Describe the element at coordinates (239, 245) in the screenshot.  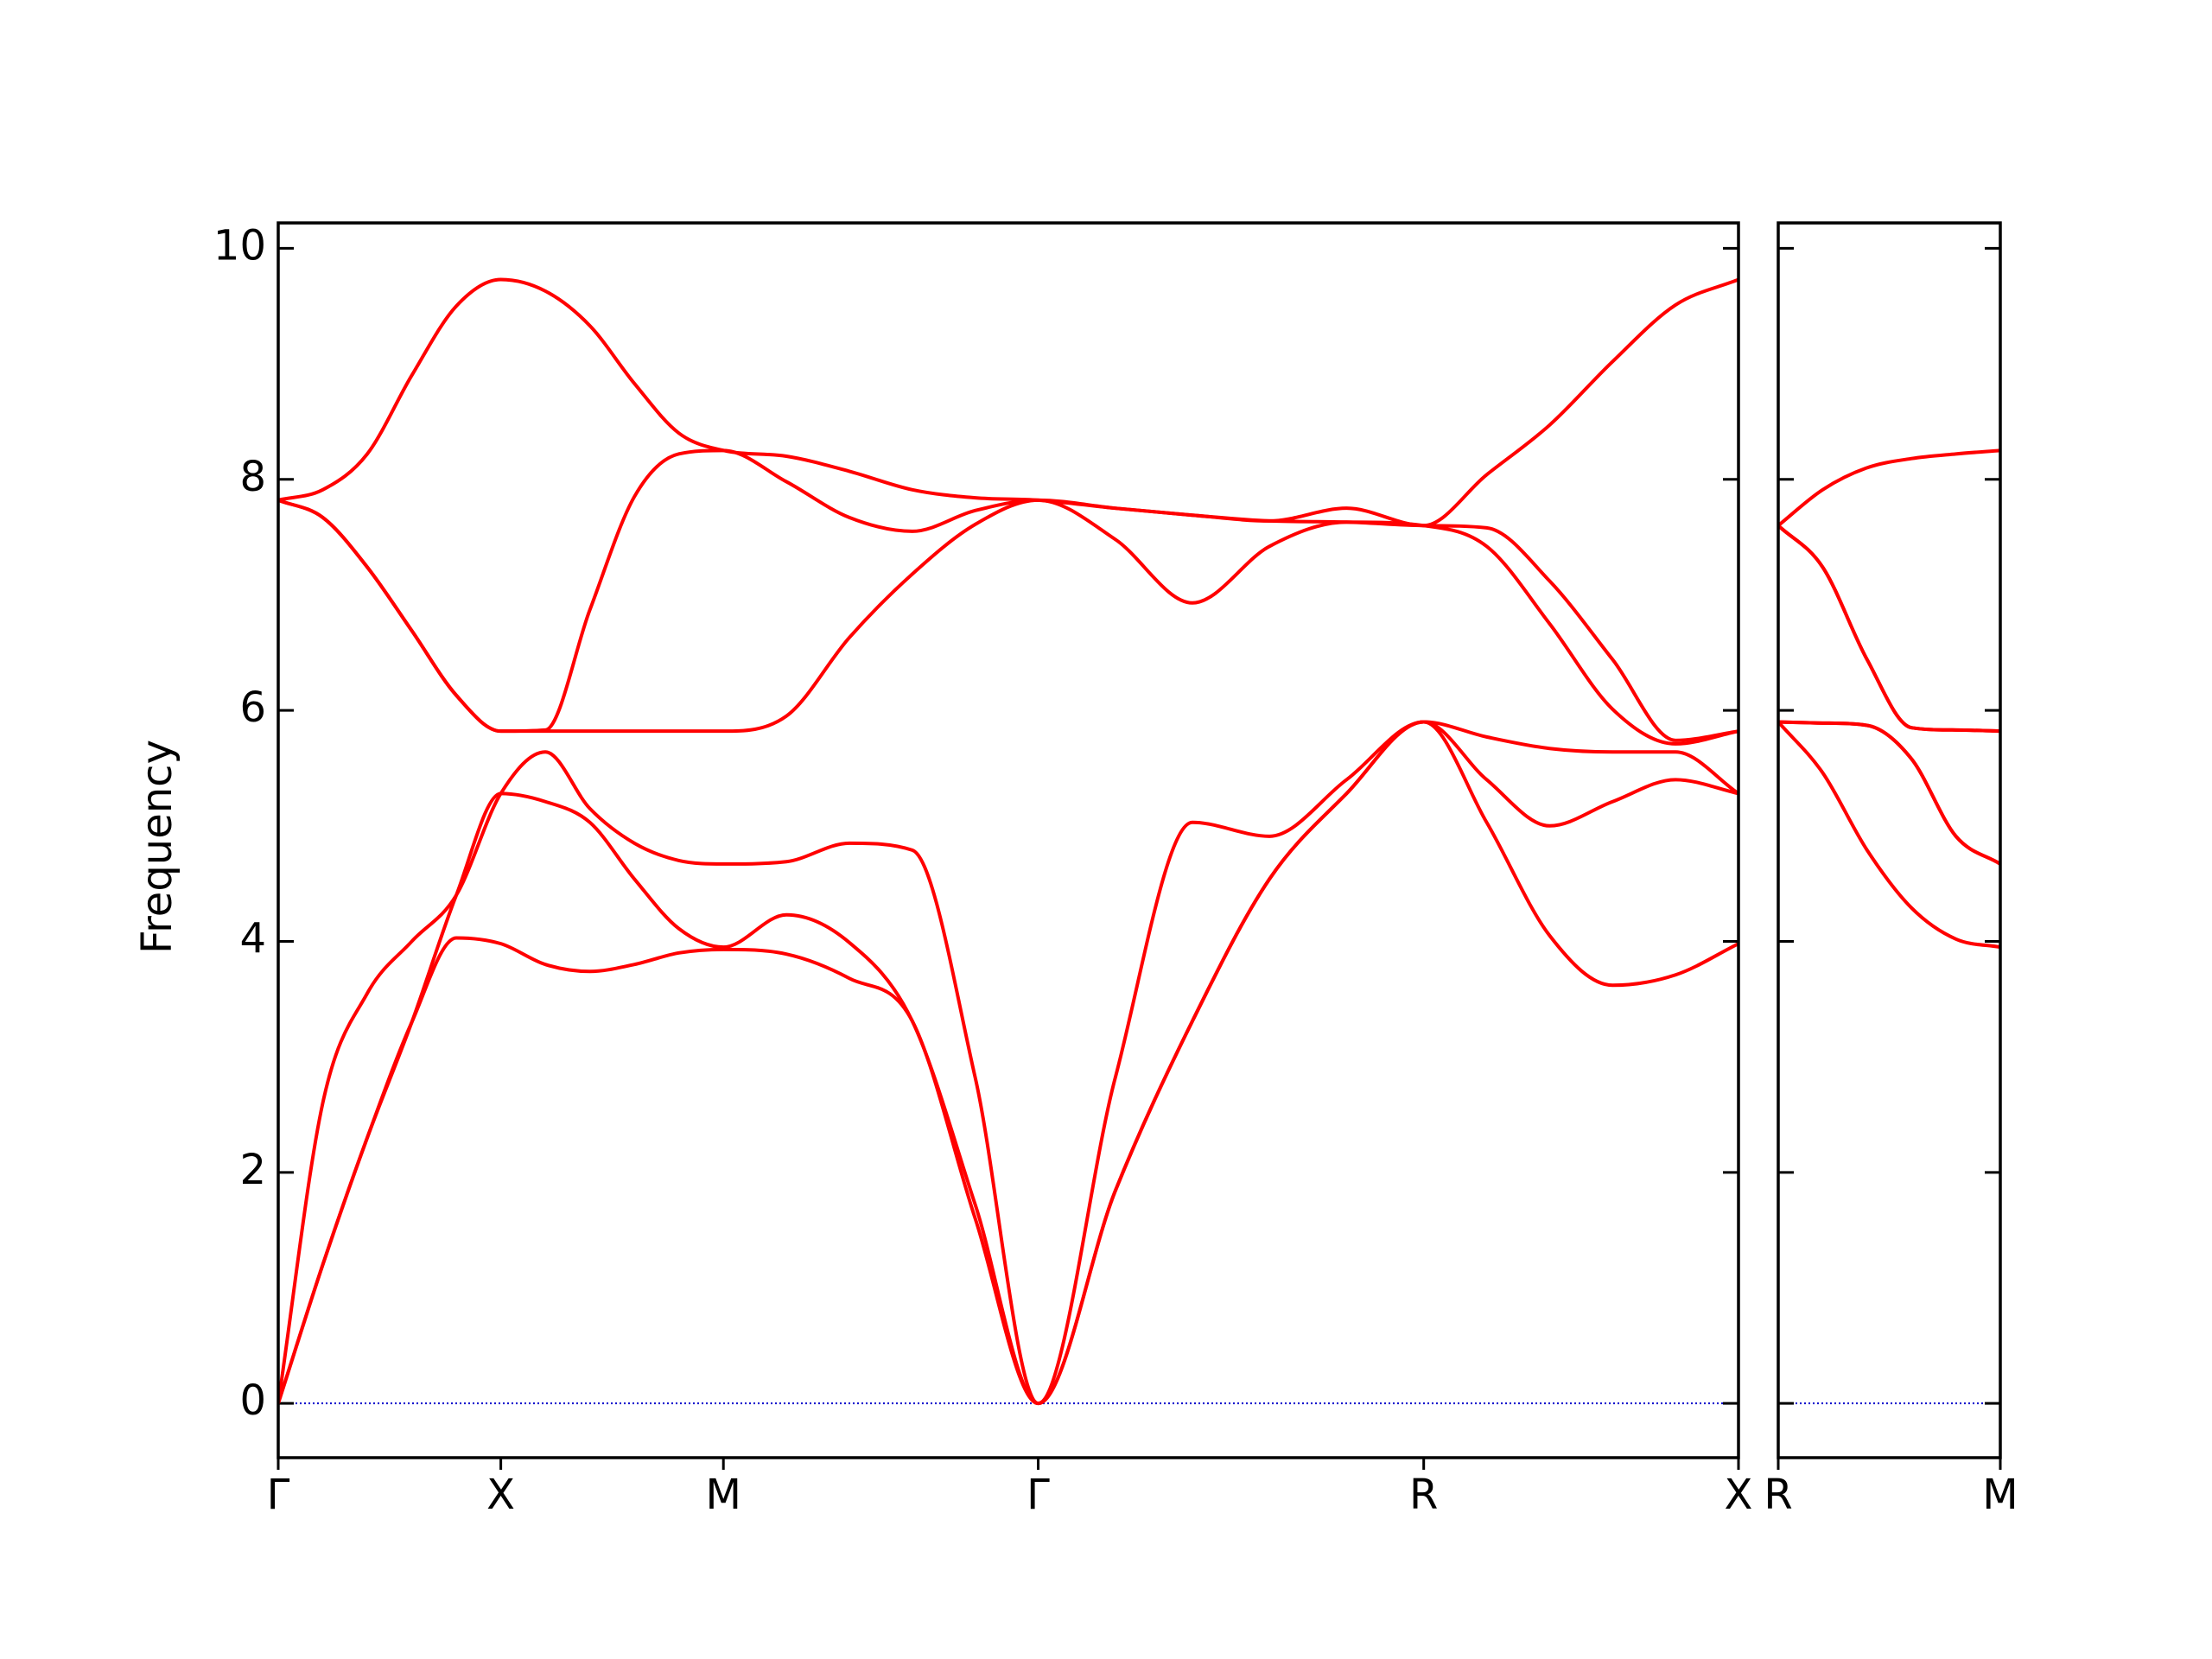
I see `y-tick-label: 10` at that location.